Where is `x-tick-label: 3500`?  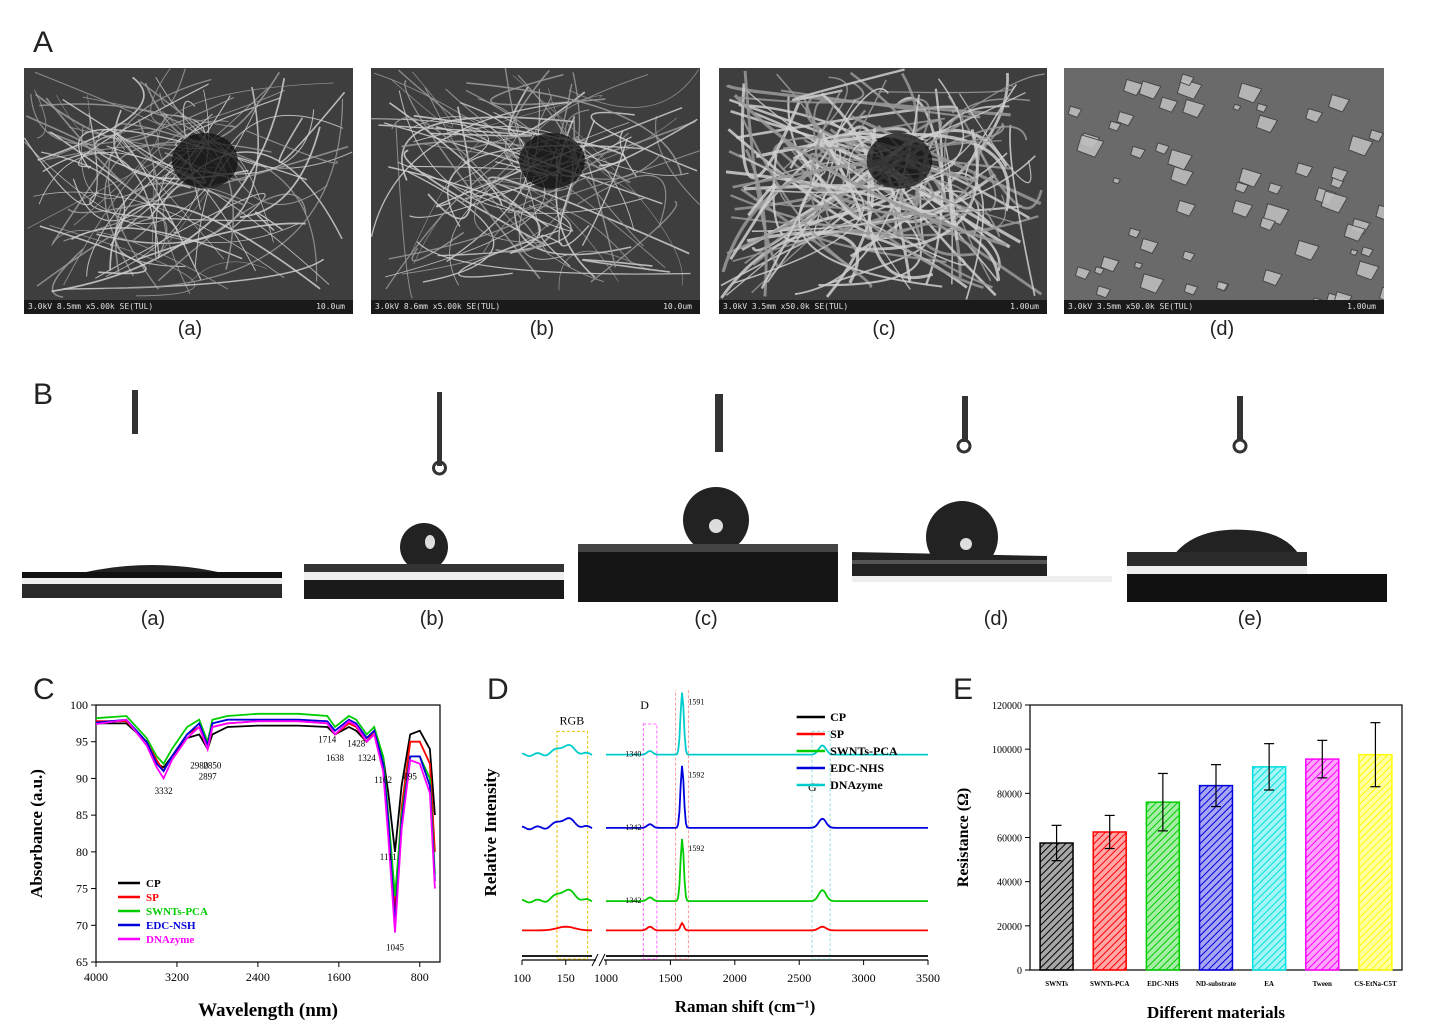 x-tick-label: 3500 is located at coordinates (928, 978).